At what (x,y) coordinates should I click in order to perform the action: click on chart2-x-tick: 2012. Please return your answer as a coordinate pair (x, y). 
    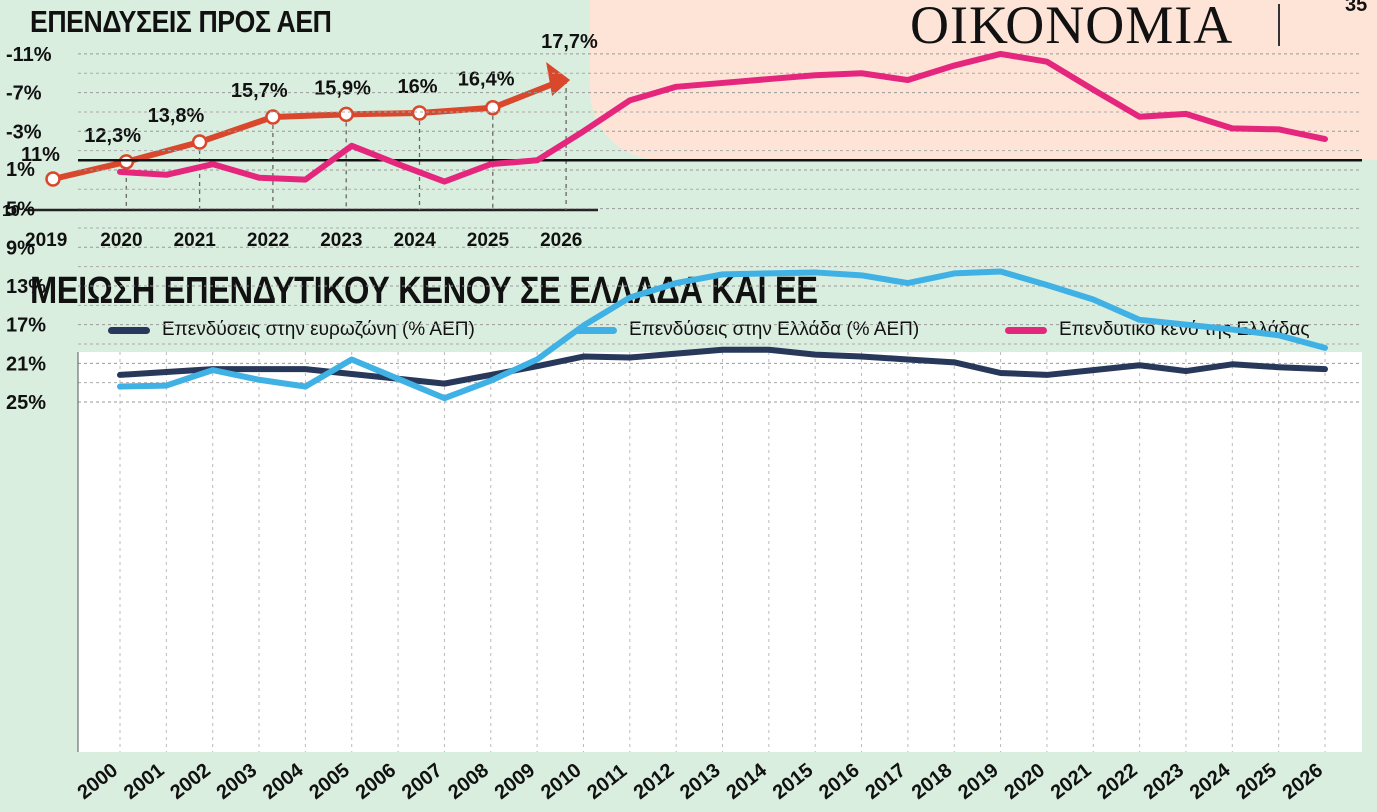
    Looking at the image, I should click on (654, 781).